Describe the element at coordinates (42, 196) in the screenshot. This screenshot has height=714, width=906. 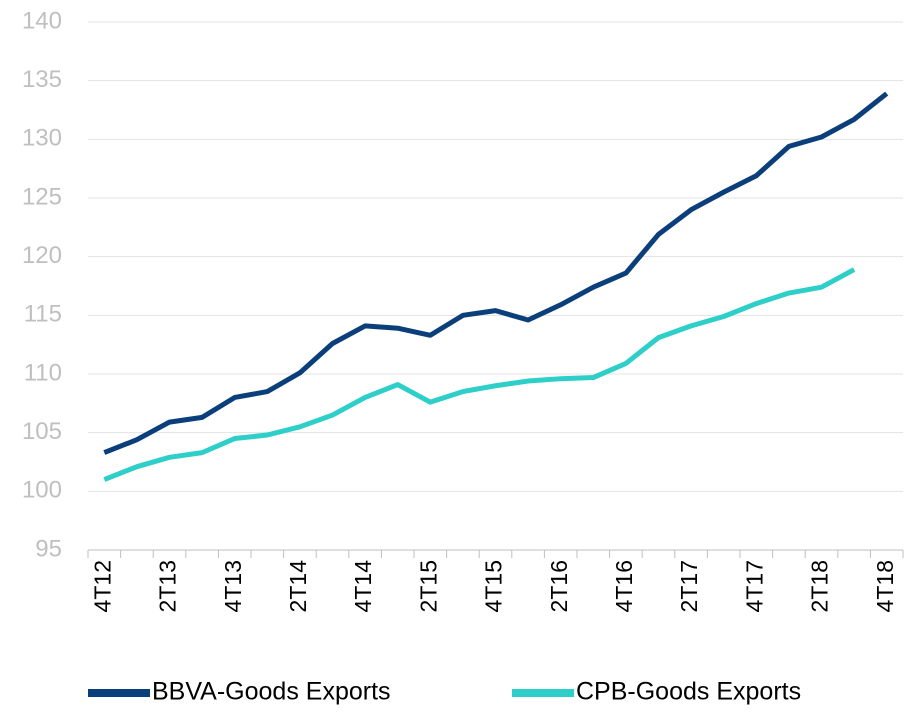
I see `y-tick-label: 125` at that location.